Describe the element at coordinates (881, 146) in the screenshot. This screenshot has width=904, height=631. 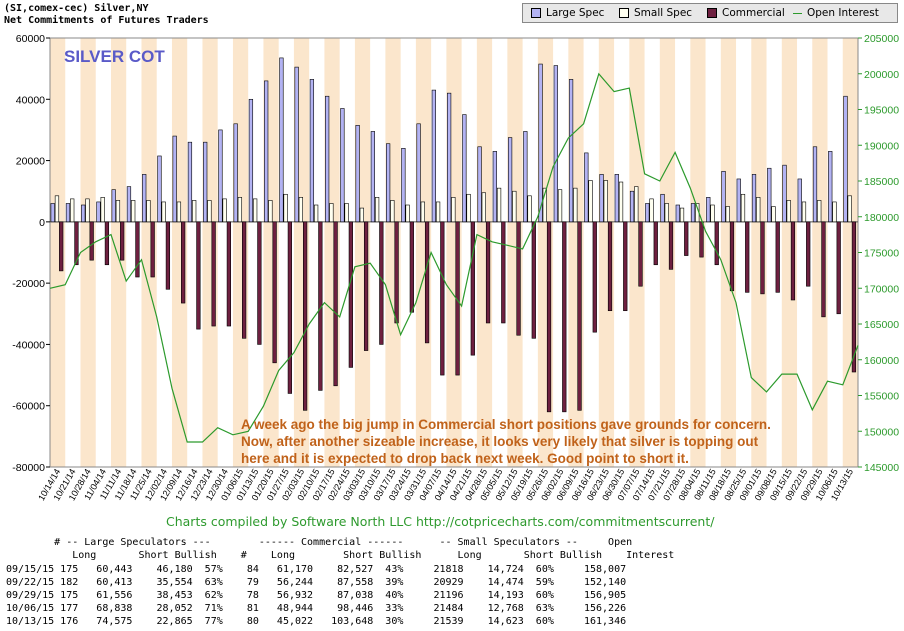
I see `right-axis-tick-label: 190000` at that location.